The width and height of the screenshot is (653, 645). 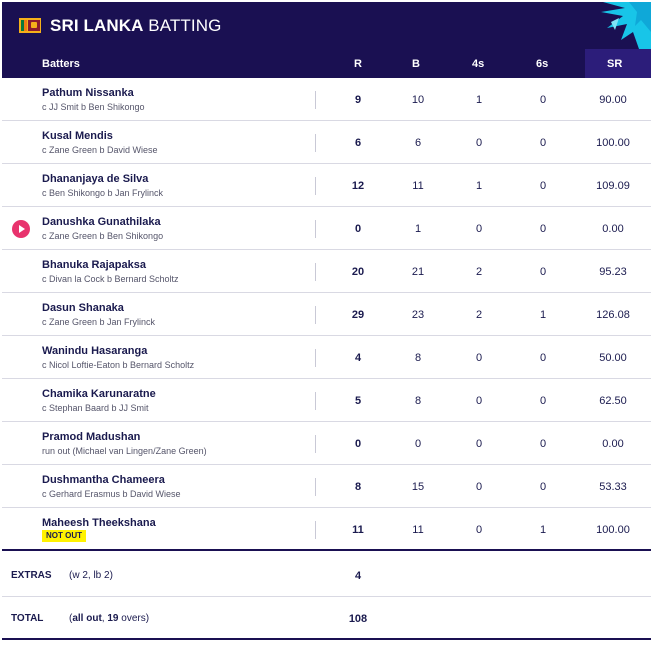 I want to click on extras-detail: (w 2, lb 2), so click(x=91, y=575).